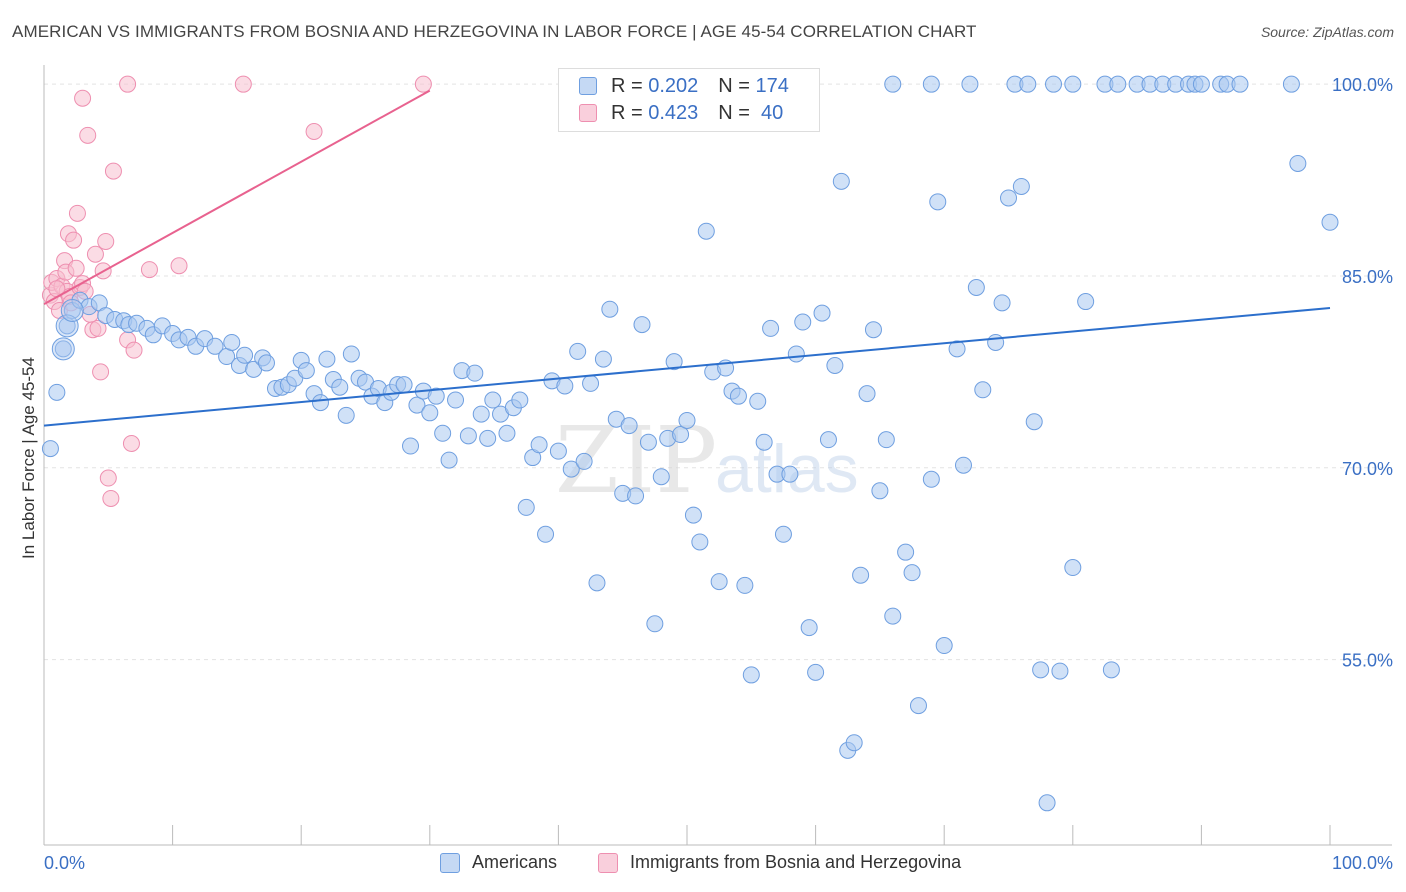 This screenshot has height=892, width=1406. I want to click on source-credit: Source: ZipAtlas.com, so click(1327, 32).